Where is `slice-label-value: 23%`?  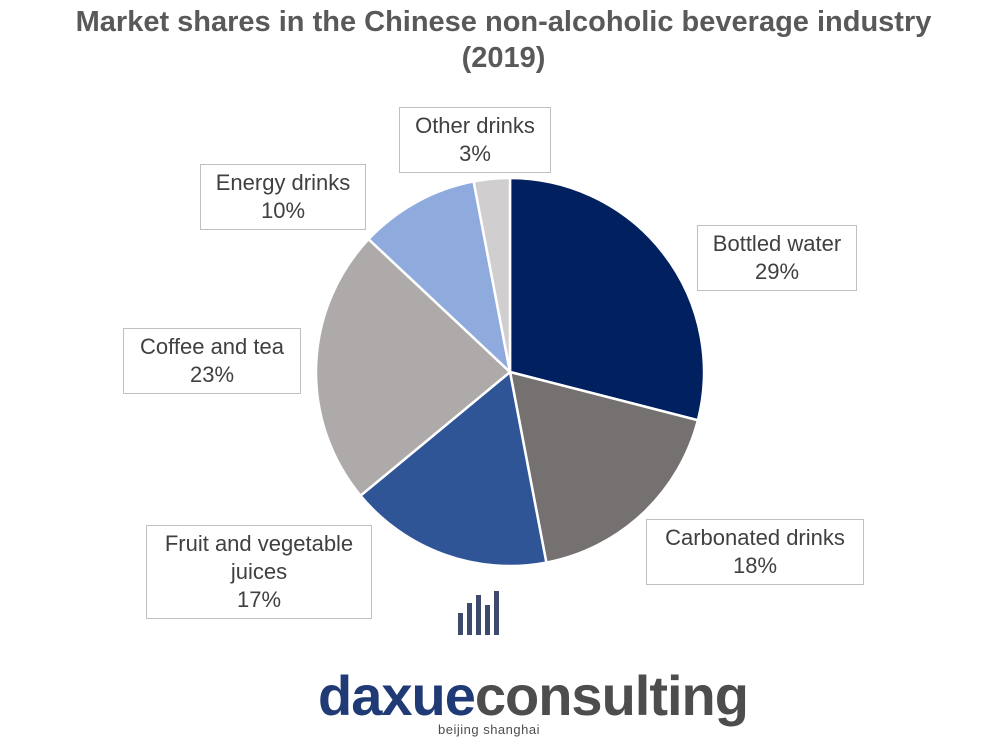 slice-label-value: 23% is located at coordinates (212, 374).